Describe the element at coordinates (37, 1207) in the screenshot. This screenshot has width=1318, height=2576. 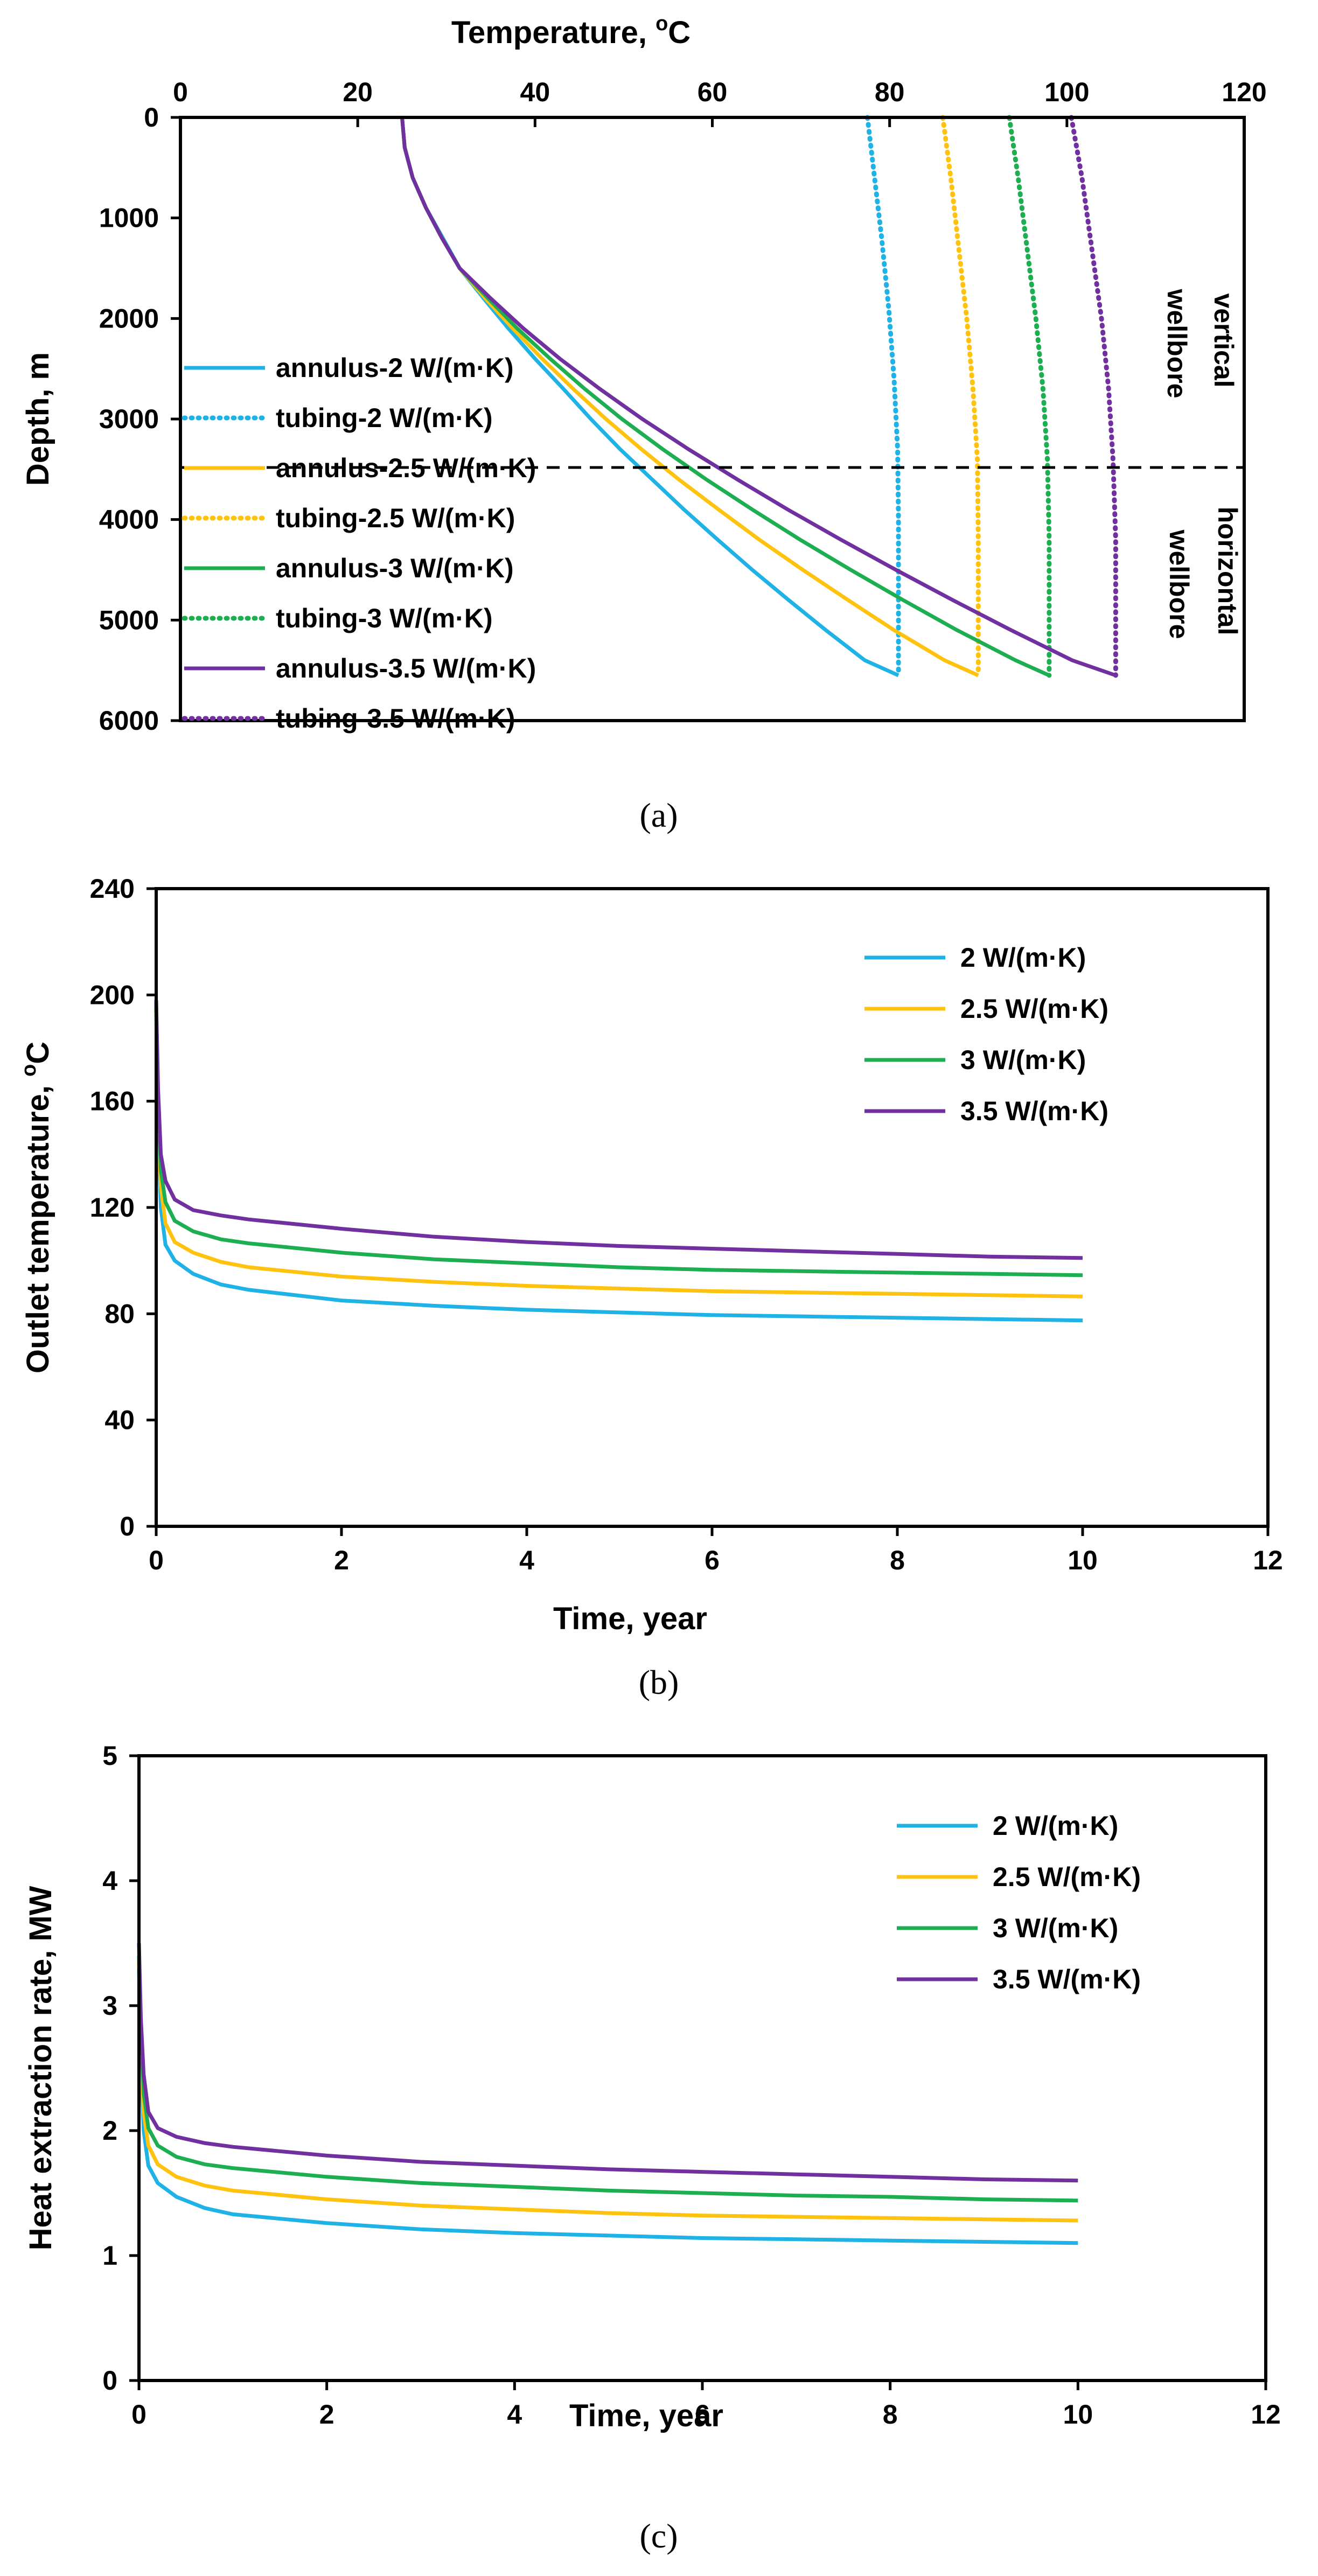
I see `panel-b-y-axis-title: Outlet temperature, oC` at that location.